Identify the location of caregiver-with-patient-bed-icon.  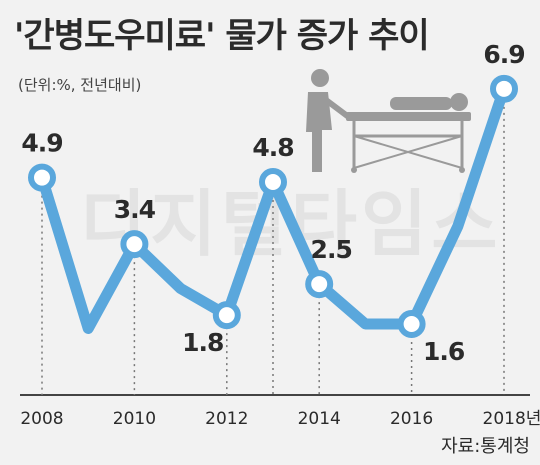
(388, 121).